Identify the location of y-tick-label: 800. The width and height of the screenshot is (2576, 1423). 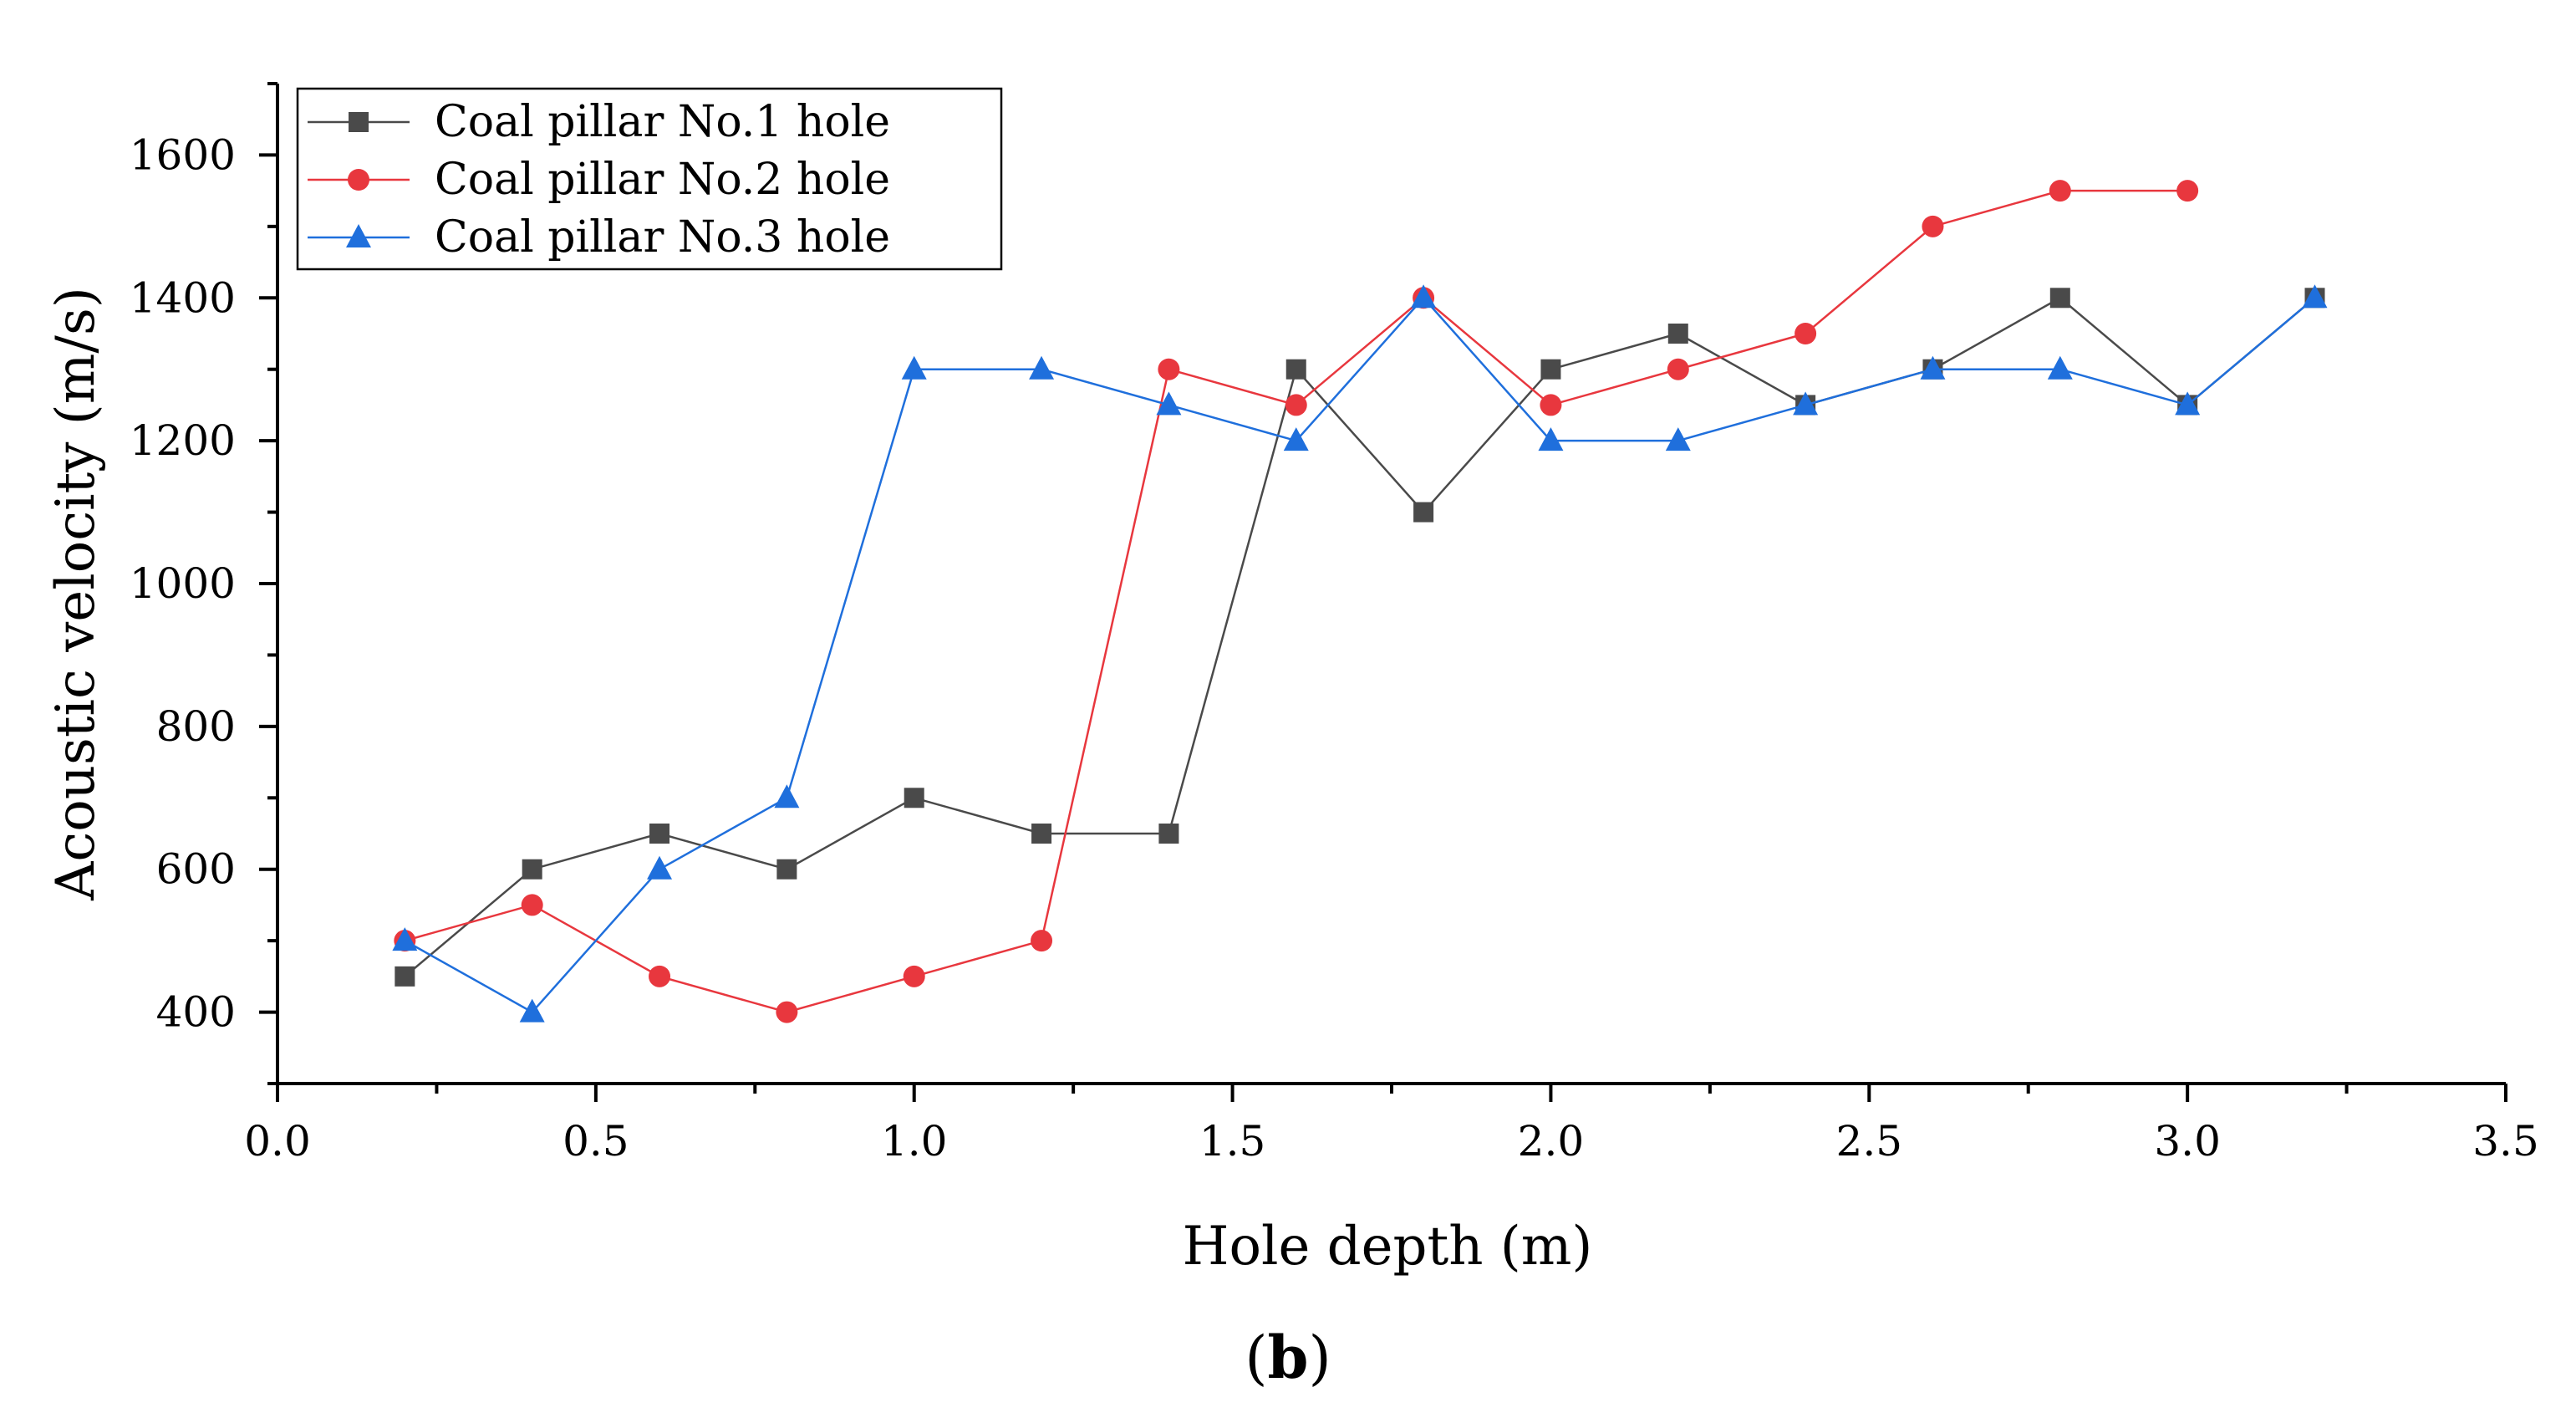
(196, 726).